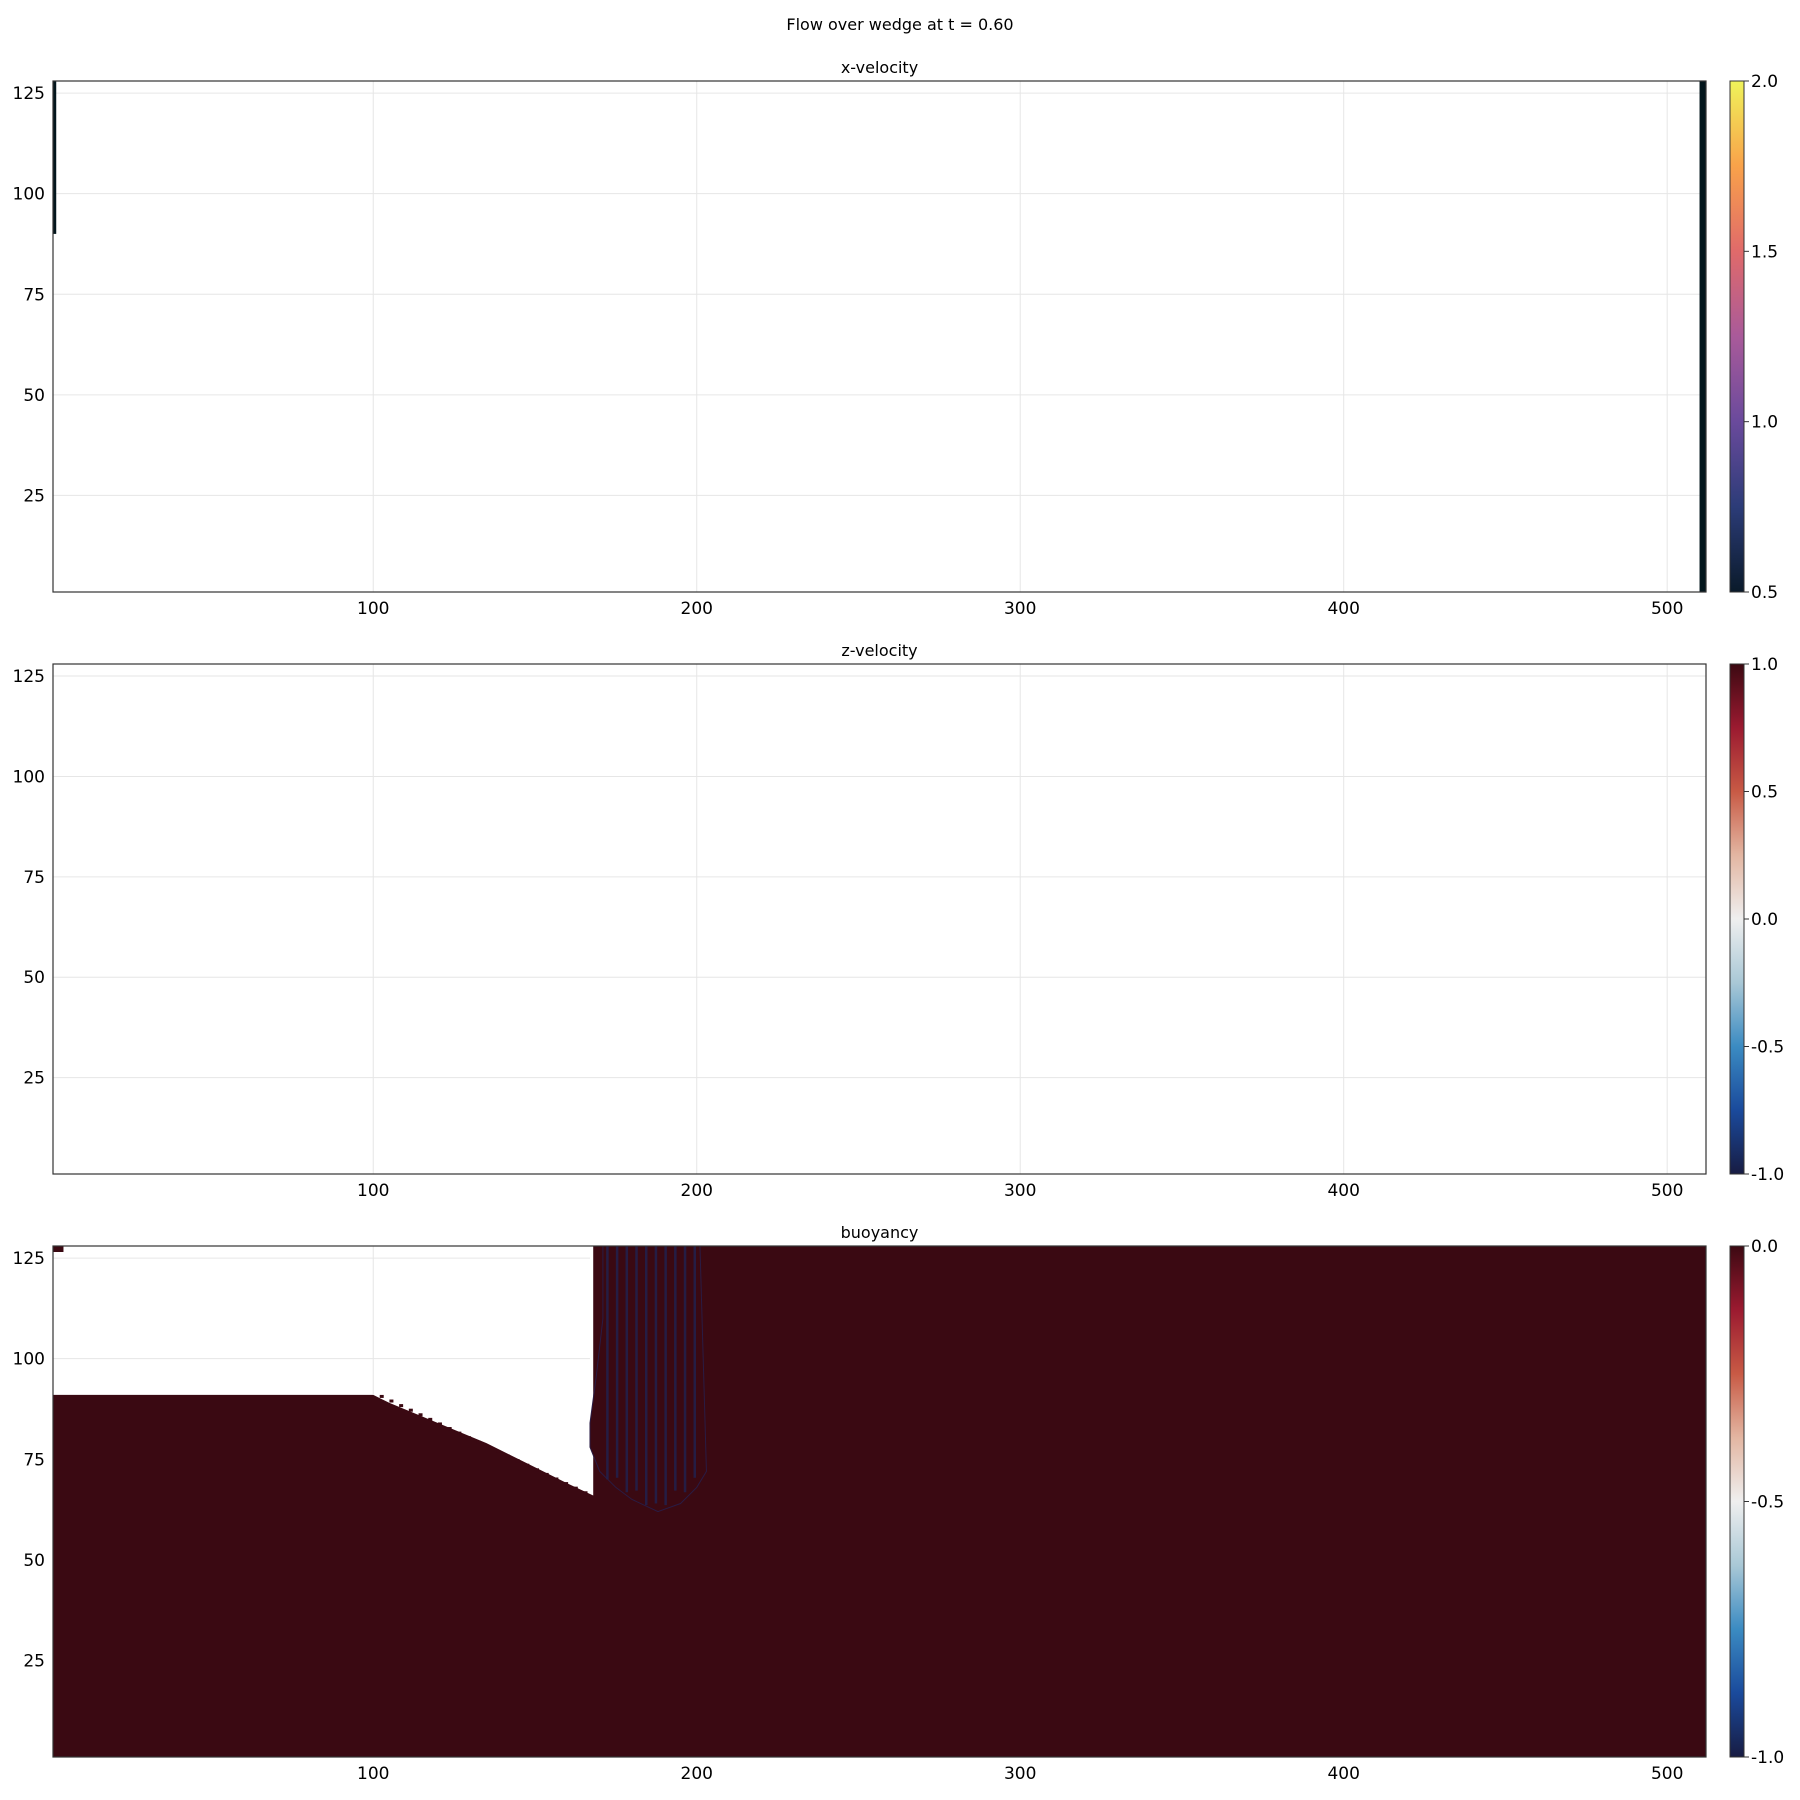  I want to click on panel-title-buoyancy: buoyancy, so click(880, 1232).